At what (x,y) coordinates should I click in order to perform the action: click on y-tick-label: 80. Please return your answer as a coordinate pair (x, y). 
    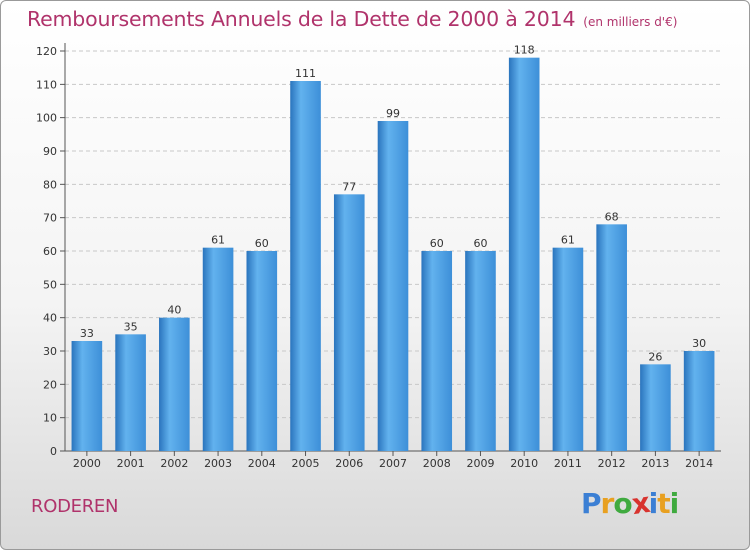
    Looking at the image, I should click on (50, 184).